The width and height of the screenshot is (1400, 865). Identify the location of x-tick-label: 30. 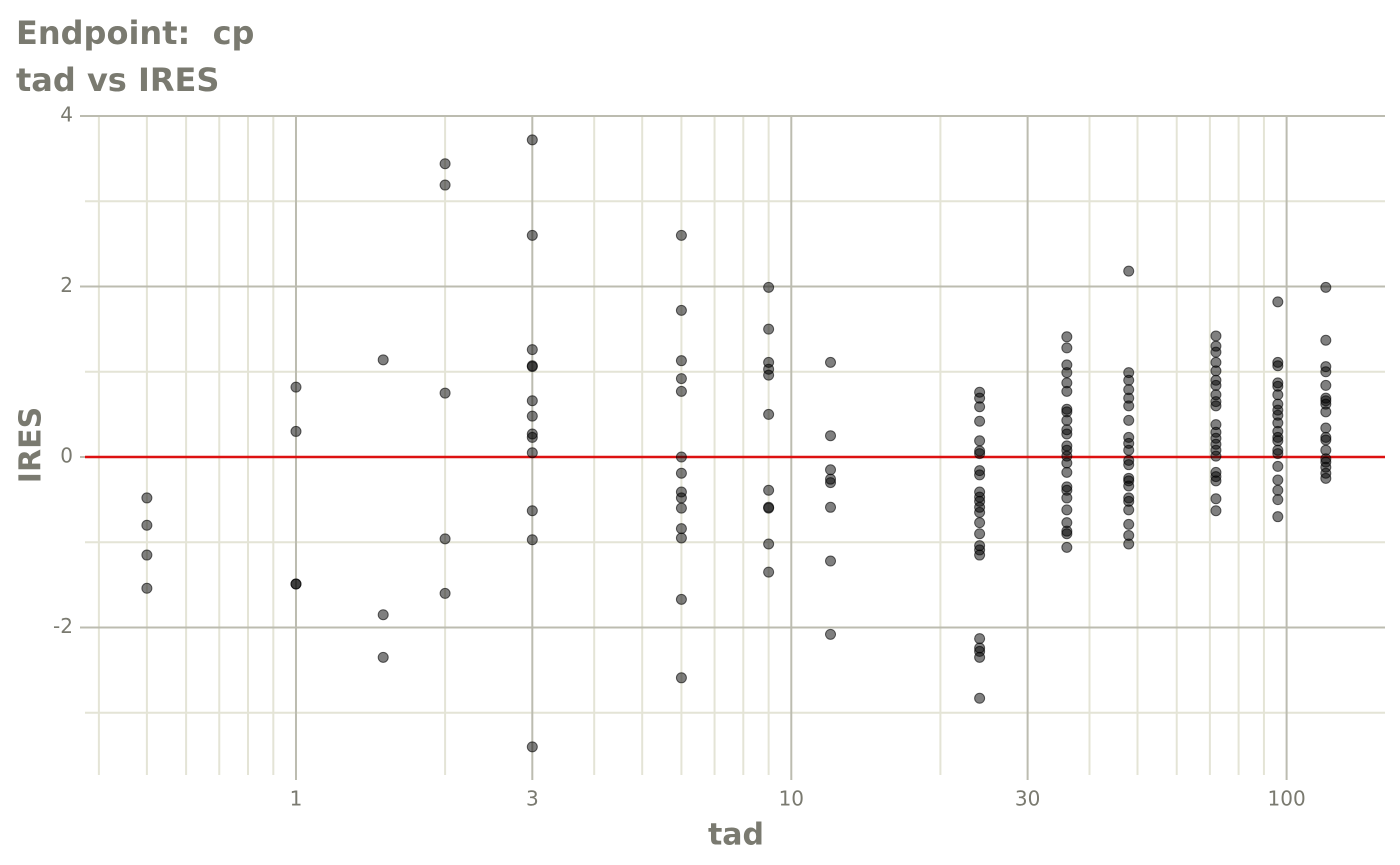
(1027, 799).